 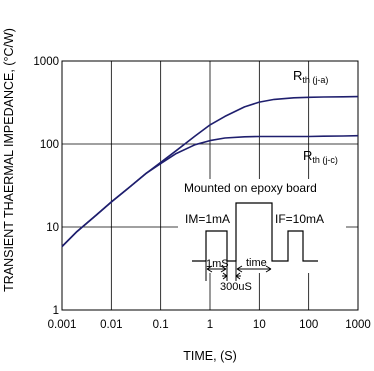 I want to click on x-tick-label: 100, so click(x=308, y=325).